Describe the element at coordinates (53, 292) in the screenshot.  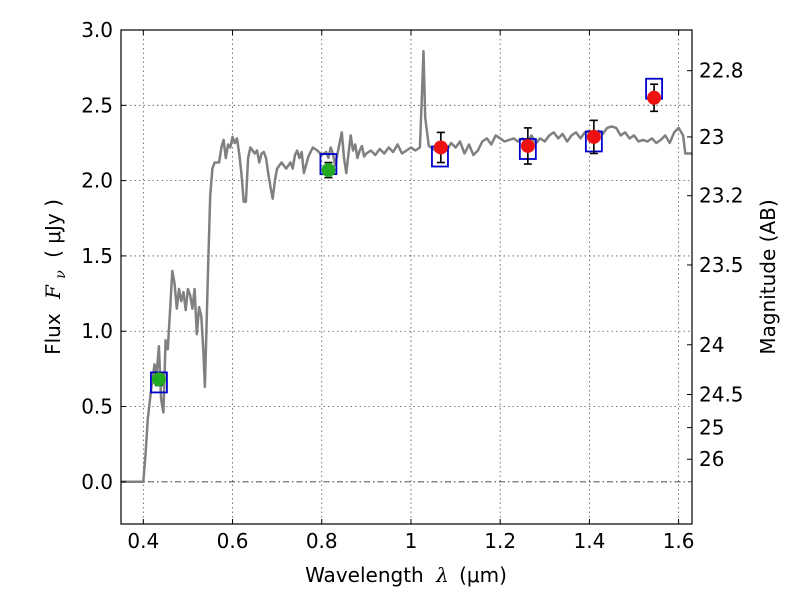
I see `y-axis-title-var: F` at that location.